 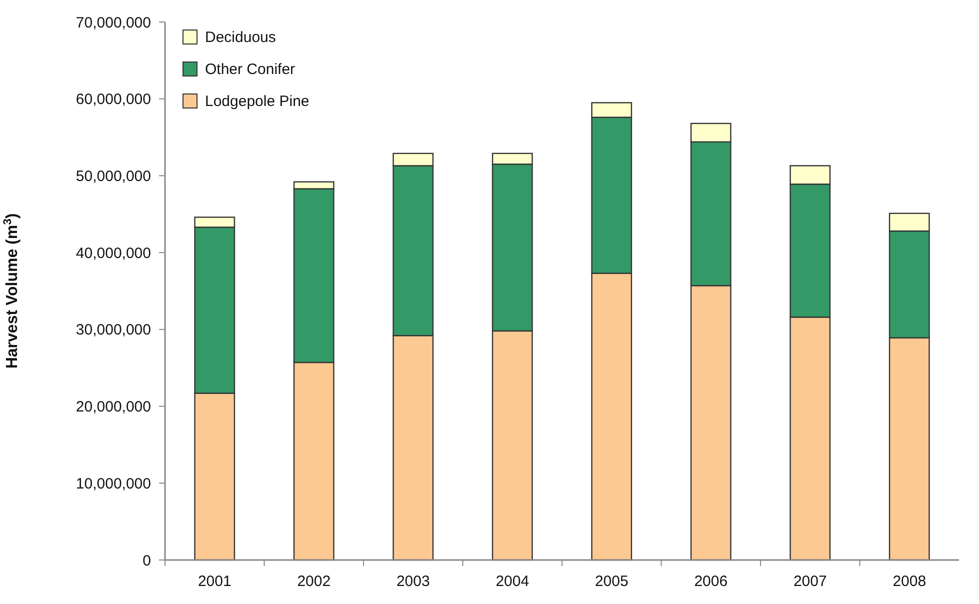 What do you see at coordinates (113, 407) in the screenshot?
I see `y-tick-label: 20,000,000` at bounding box center [113, 407].